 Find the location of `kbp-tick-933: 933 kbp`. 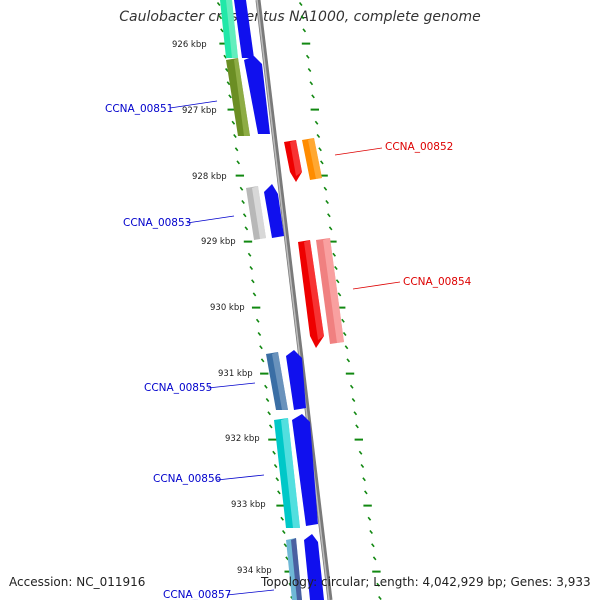

kbp-tick-933: 933 kbp is located at coordinates (248, 505).